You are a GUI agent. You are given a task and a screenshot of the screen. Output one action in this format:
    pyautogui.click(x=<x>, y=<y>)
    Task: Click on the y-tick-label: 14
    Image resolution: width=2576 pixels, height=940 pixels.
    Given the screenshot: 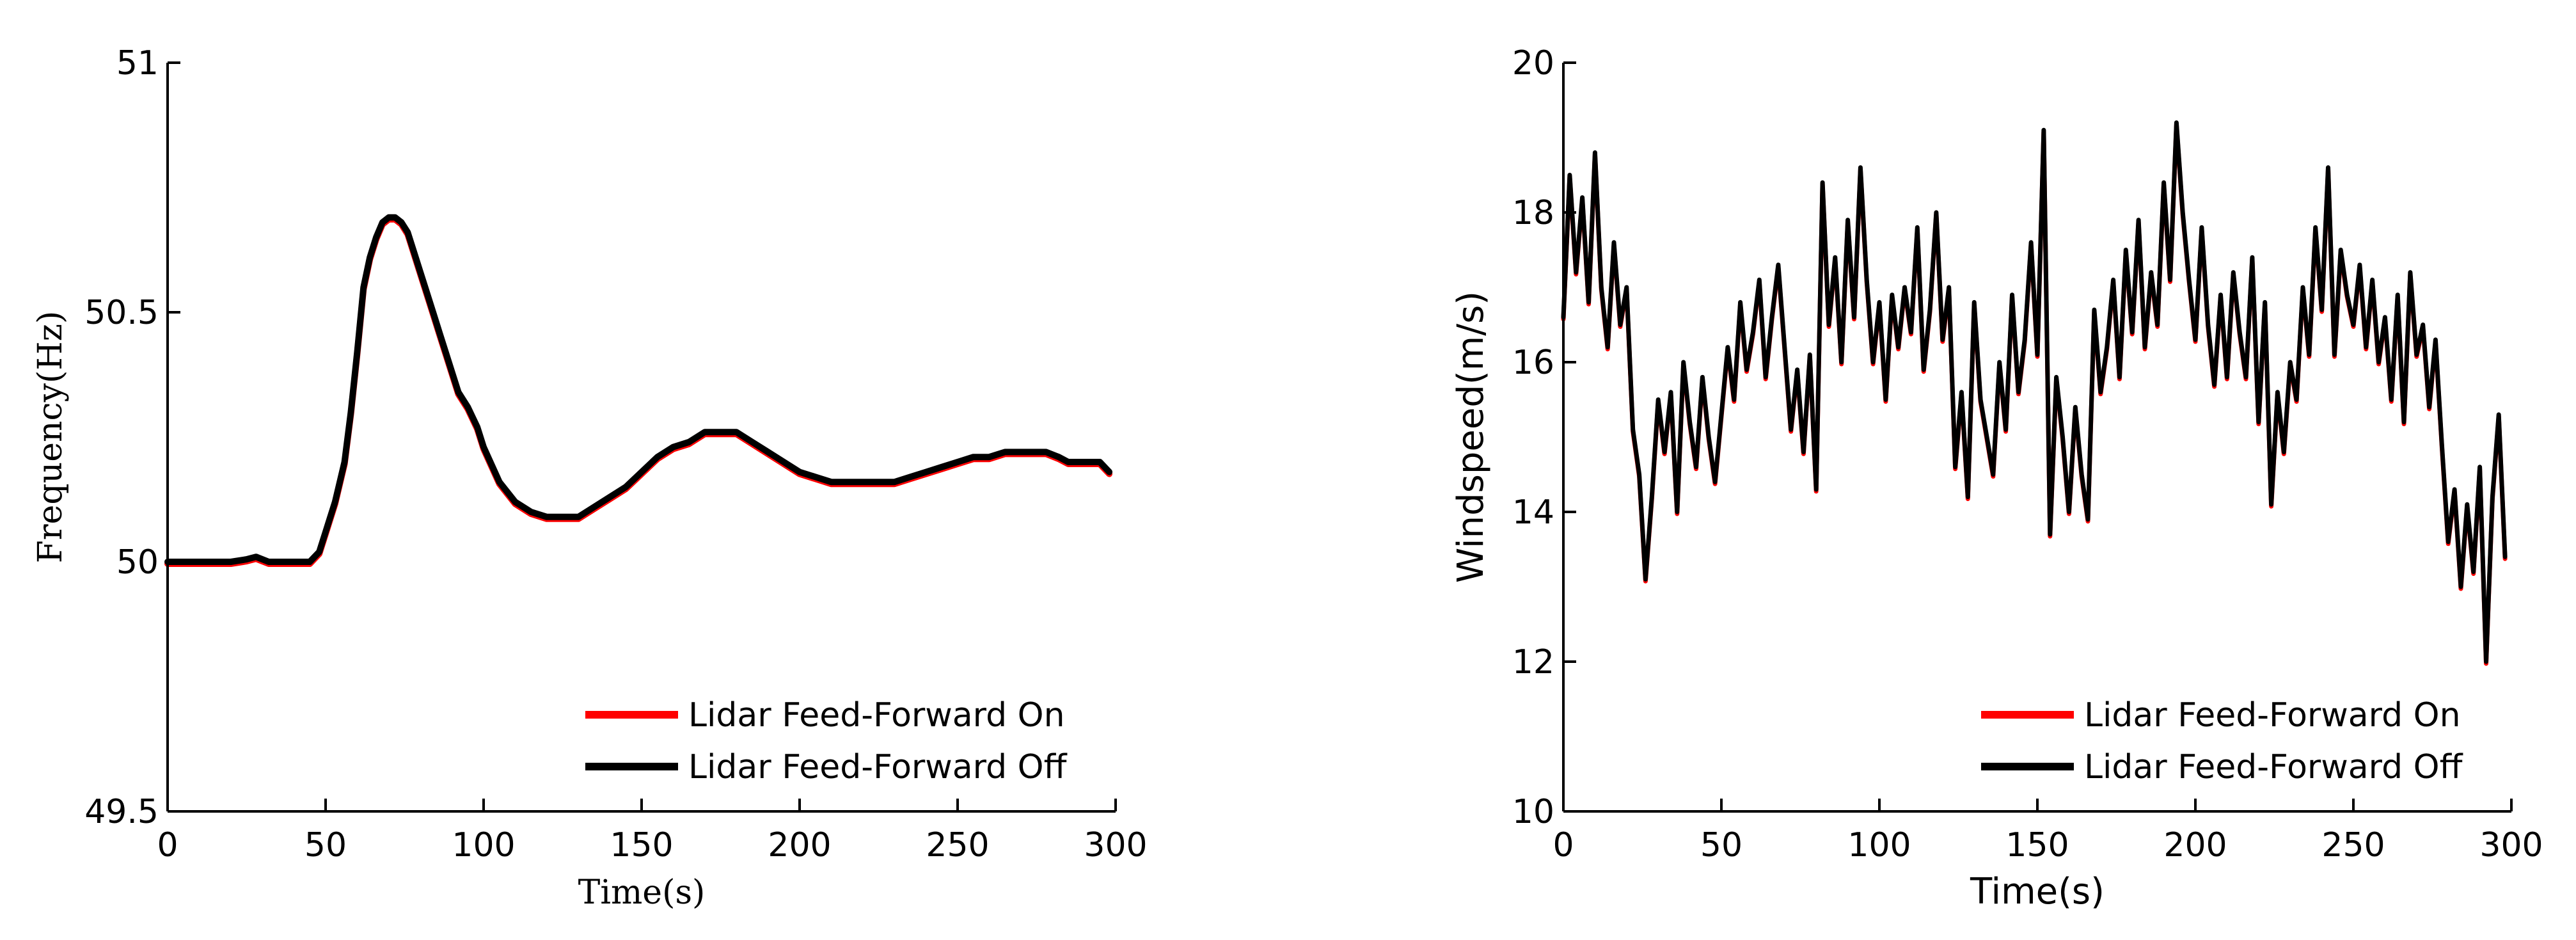 What is the action you would take?
    pyautogui.click(x=1533, y=512)
    